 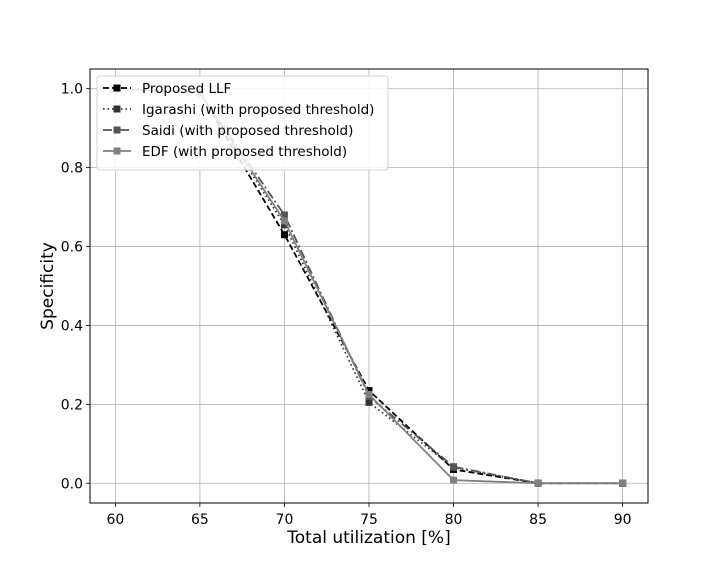 I want to click on y-tick-label-3: 0.6, so click(x=72, y=248).